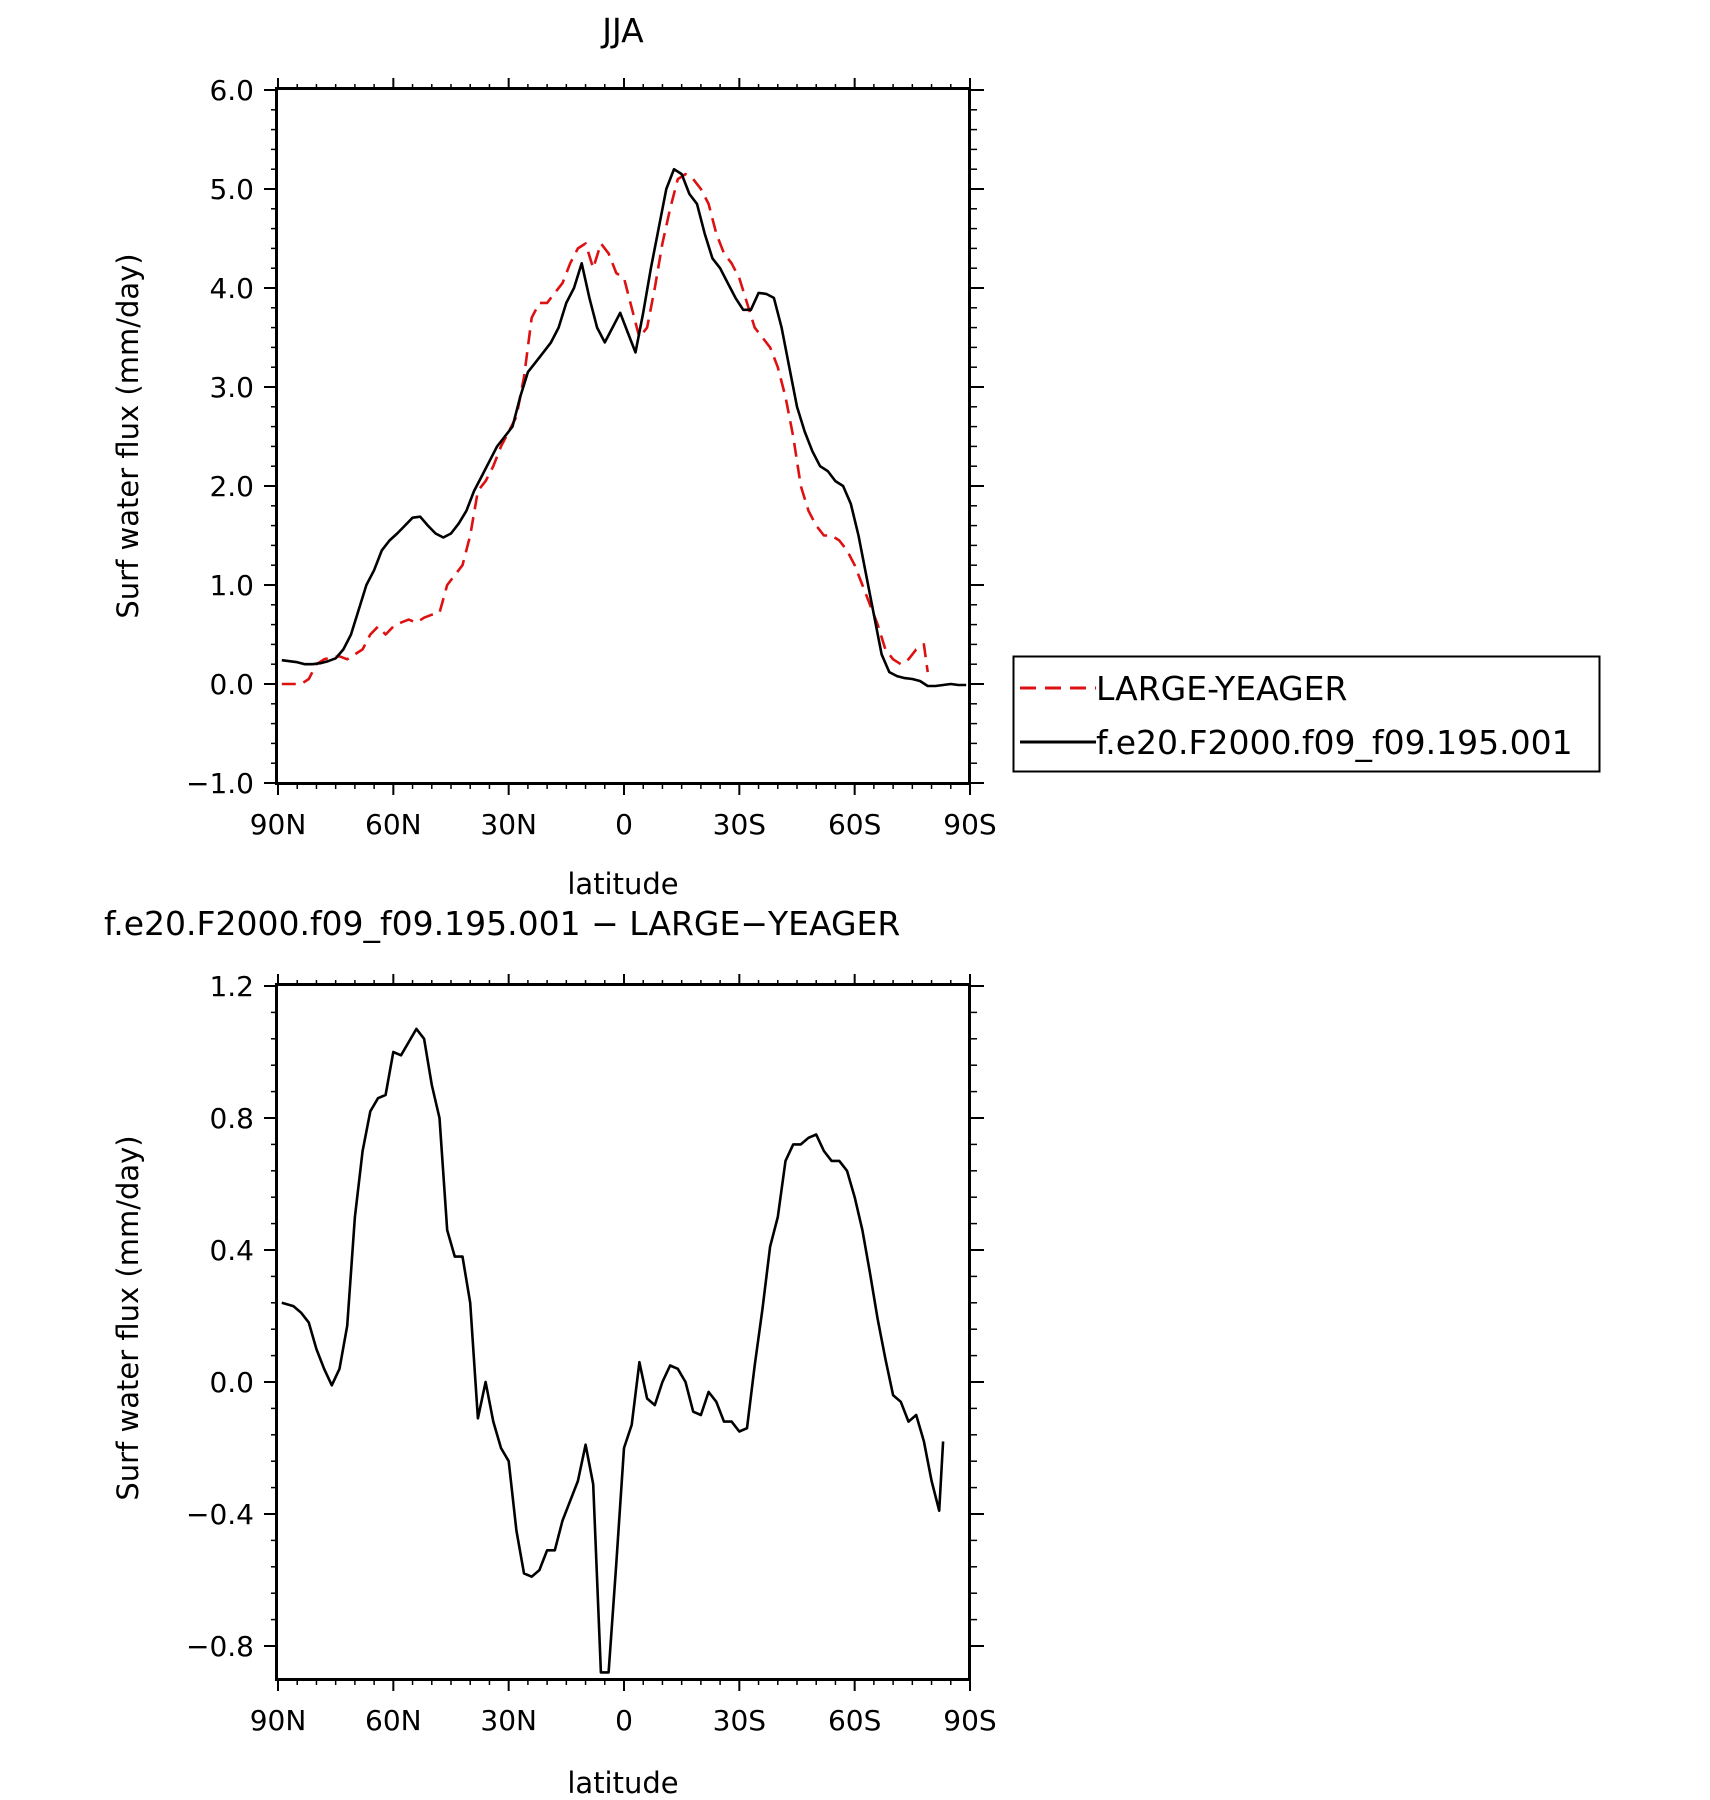 The image size is (1710, 1800). Describe the element at coordinates (231, 486) in the screenshot. I see `y-tick-label: 2.0` at that location.